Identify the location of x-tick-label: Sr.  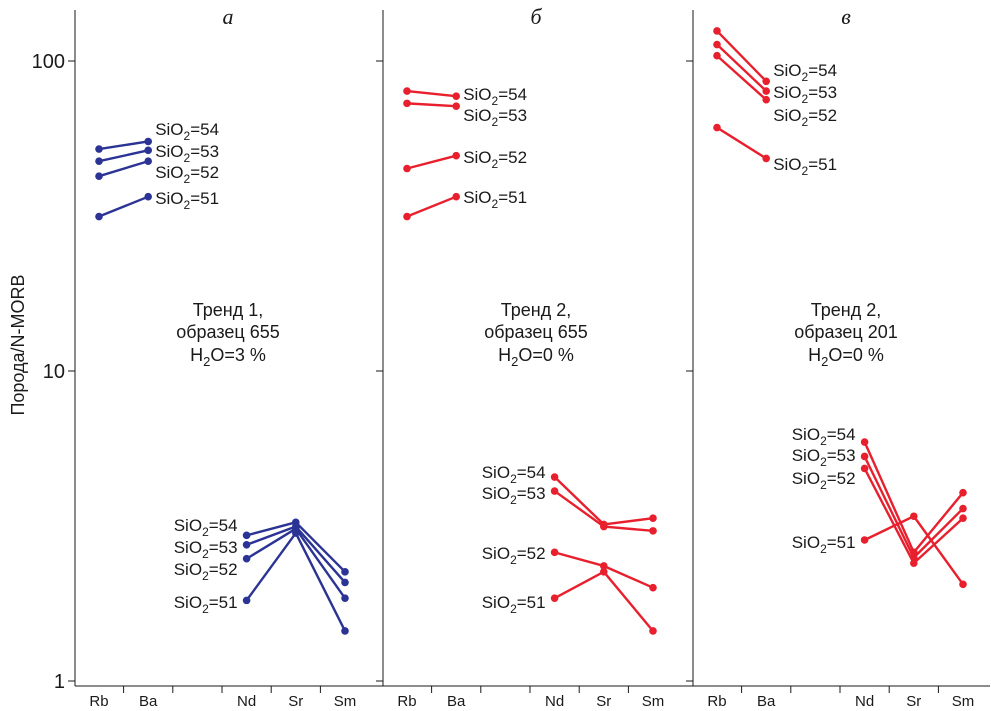
(295, 701).